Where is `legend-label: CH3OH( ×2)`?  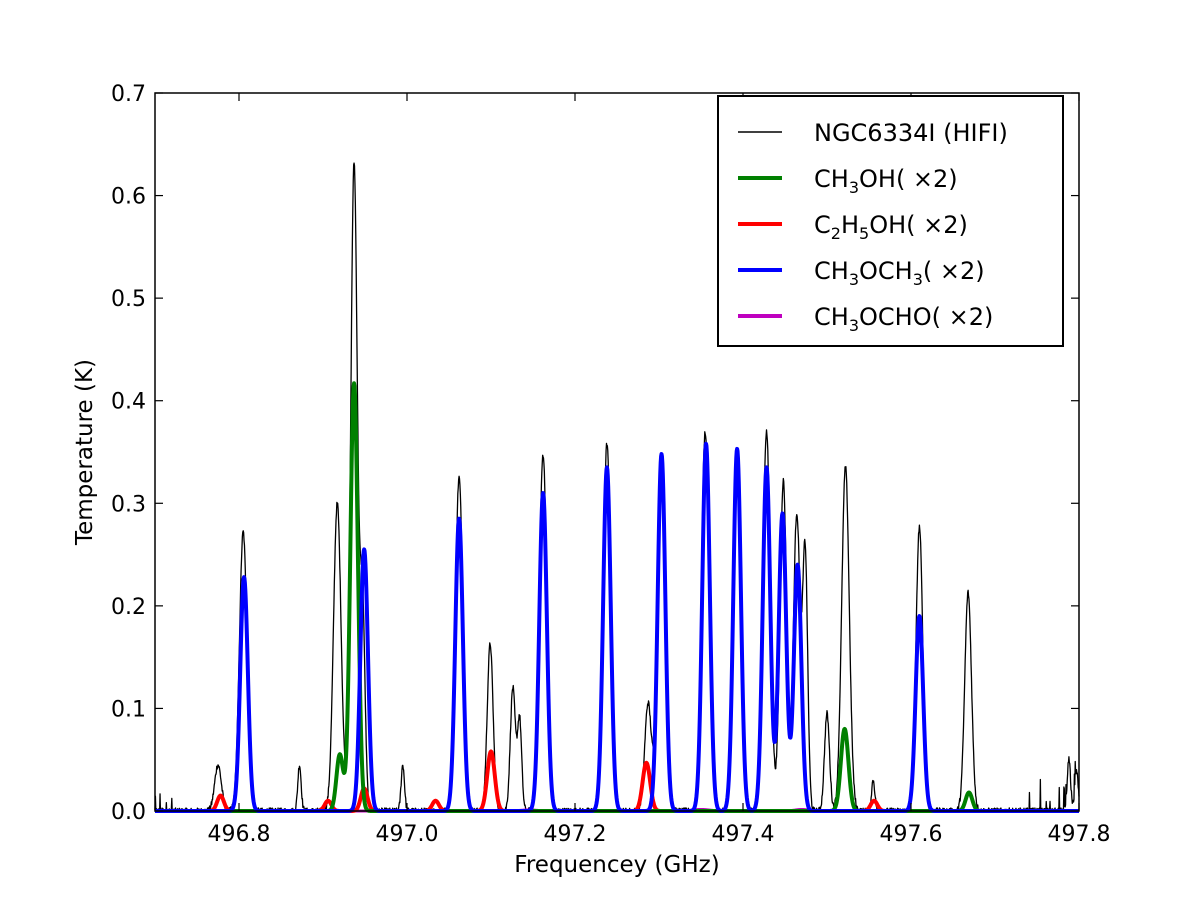
legend-label: CH3OH( ×2) is located at coordinates (886, 181).